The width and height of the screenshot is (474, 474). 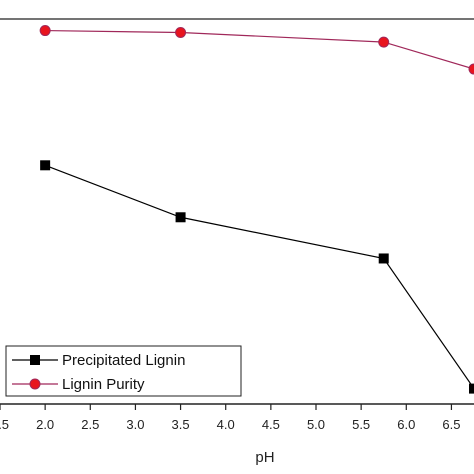 What do you see at coordinates (135, 424) in the screenshot?
I see `x-tick-label: 3.0` at bounding box center [135, 424].